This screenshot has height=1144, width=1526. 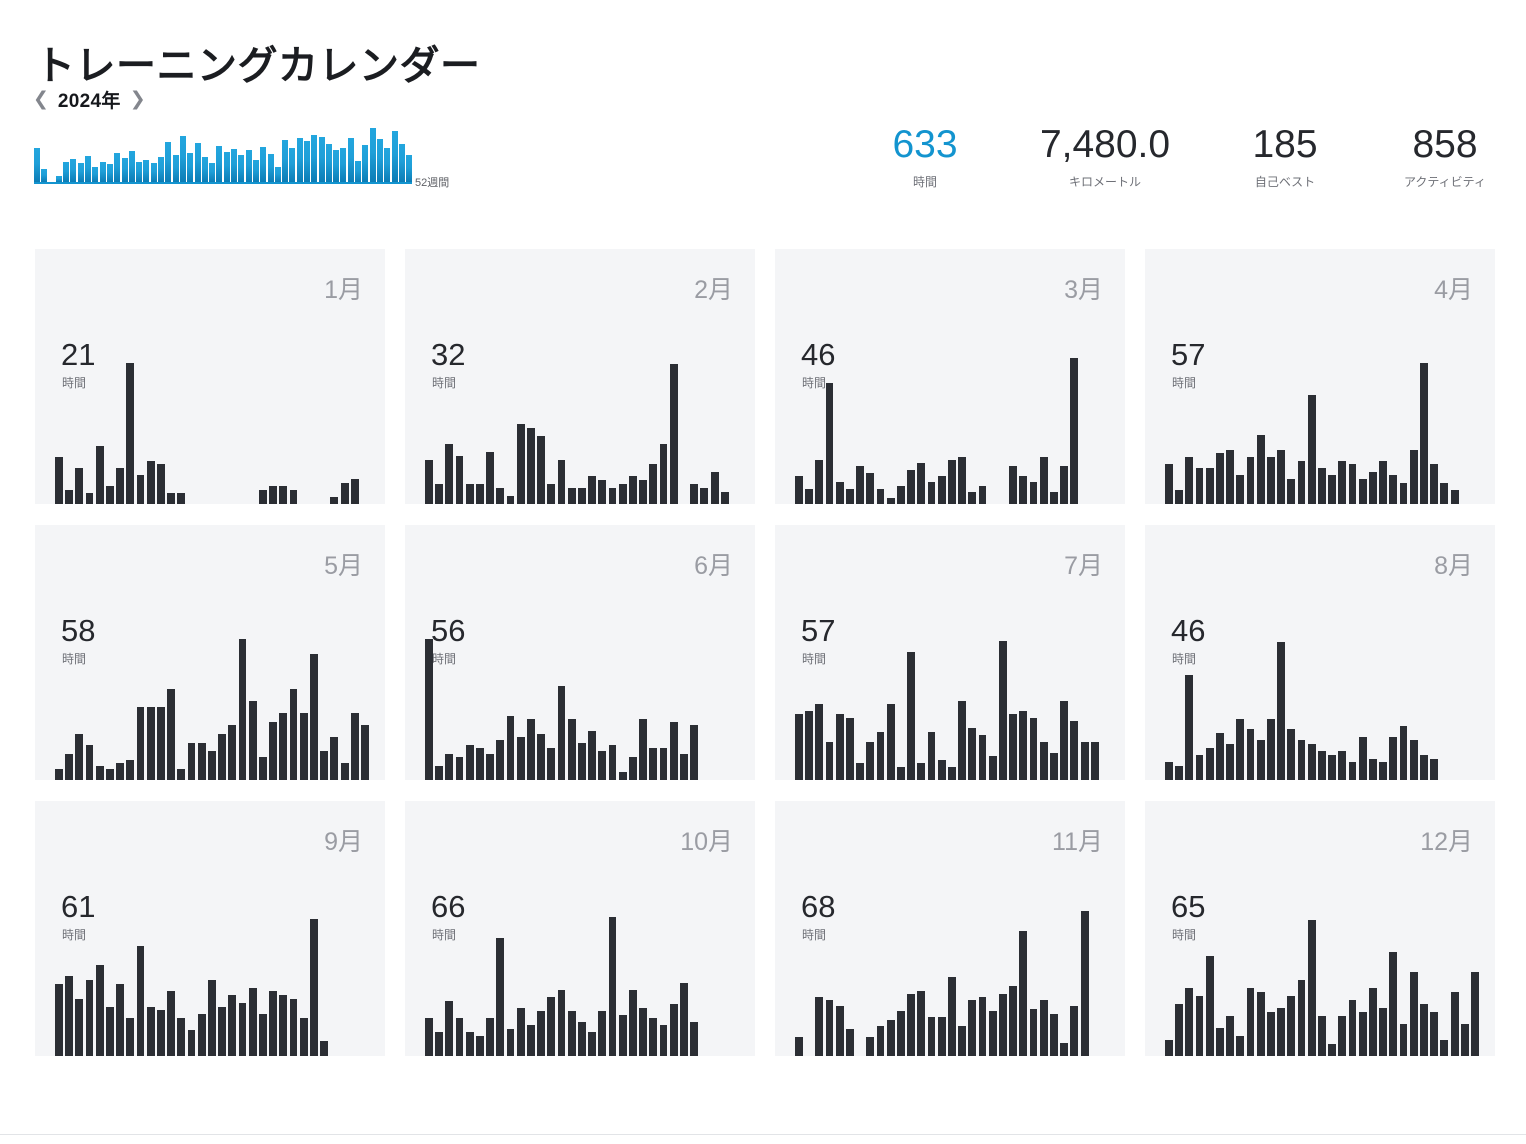 What do you see at coordinates (448, 906) in the screenshot?
I see `month-hours-value: 66` at bounding box center [448, 906].